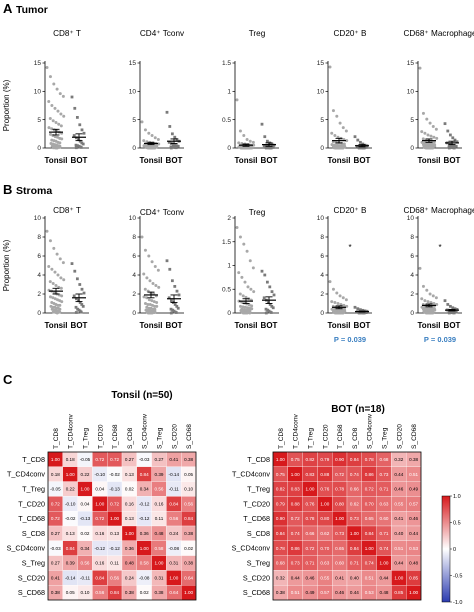 This screenshot has height=612, width=474. What do you see at coordinates (55, 563) in the screenshot?
I see `heatmap-cell-value: 0.27` at bounding box center [55, 563].